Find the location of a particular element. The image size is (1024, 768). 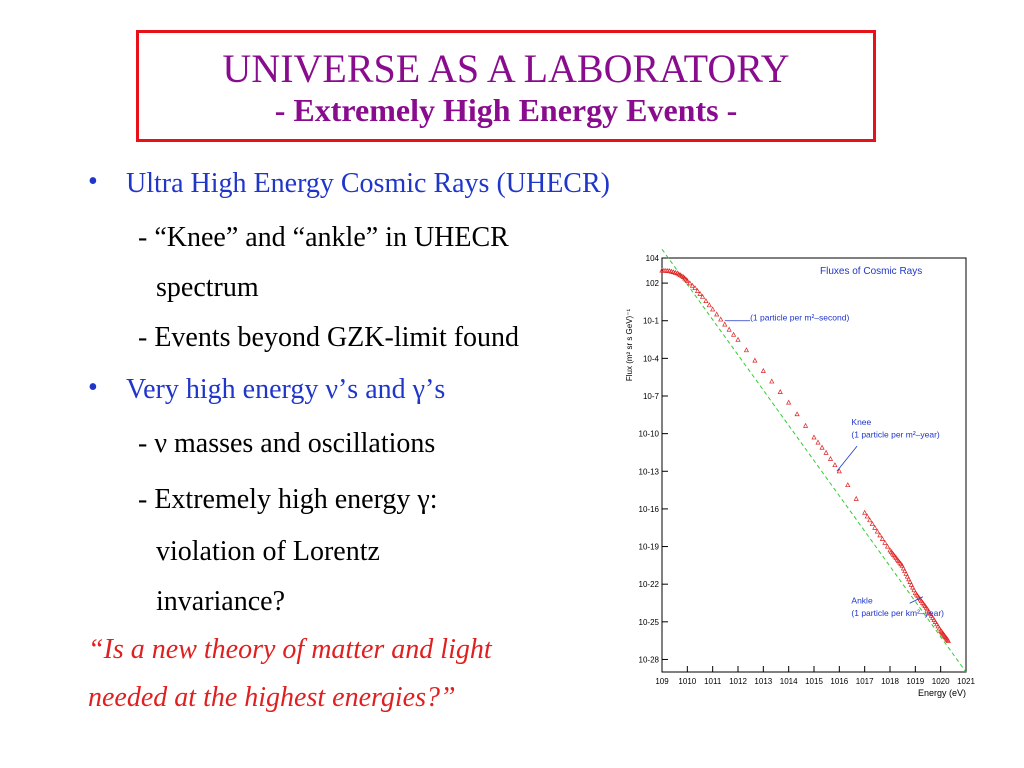

x-tick-label: 1013 is located at coordinates (763, 681).